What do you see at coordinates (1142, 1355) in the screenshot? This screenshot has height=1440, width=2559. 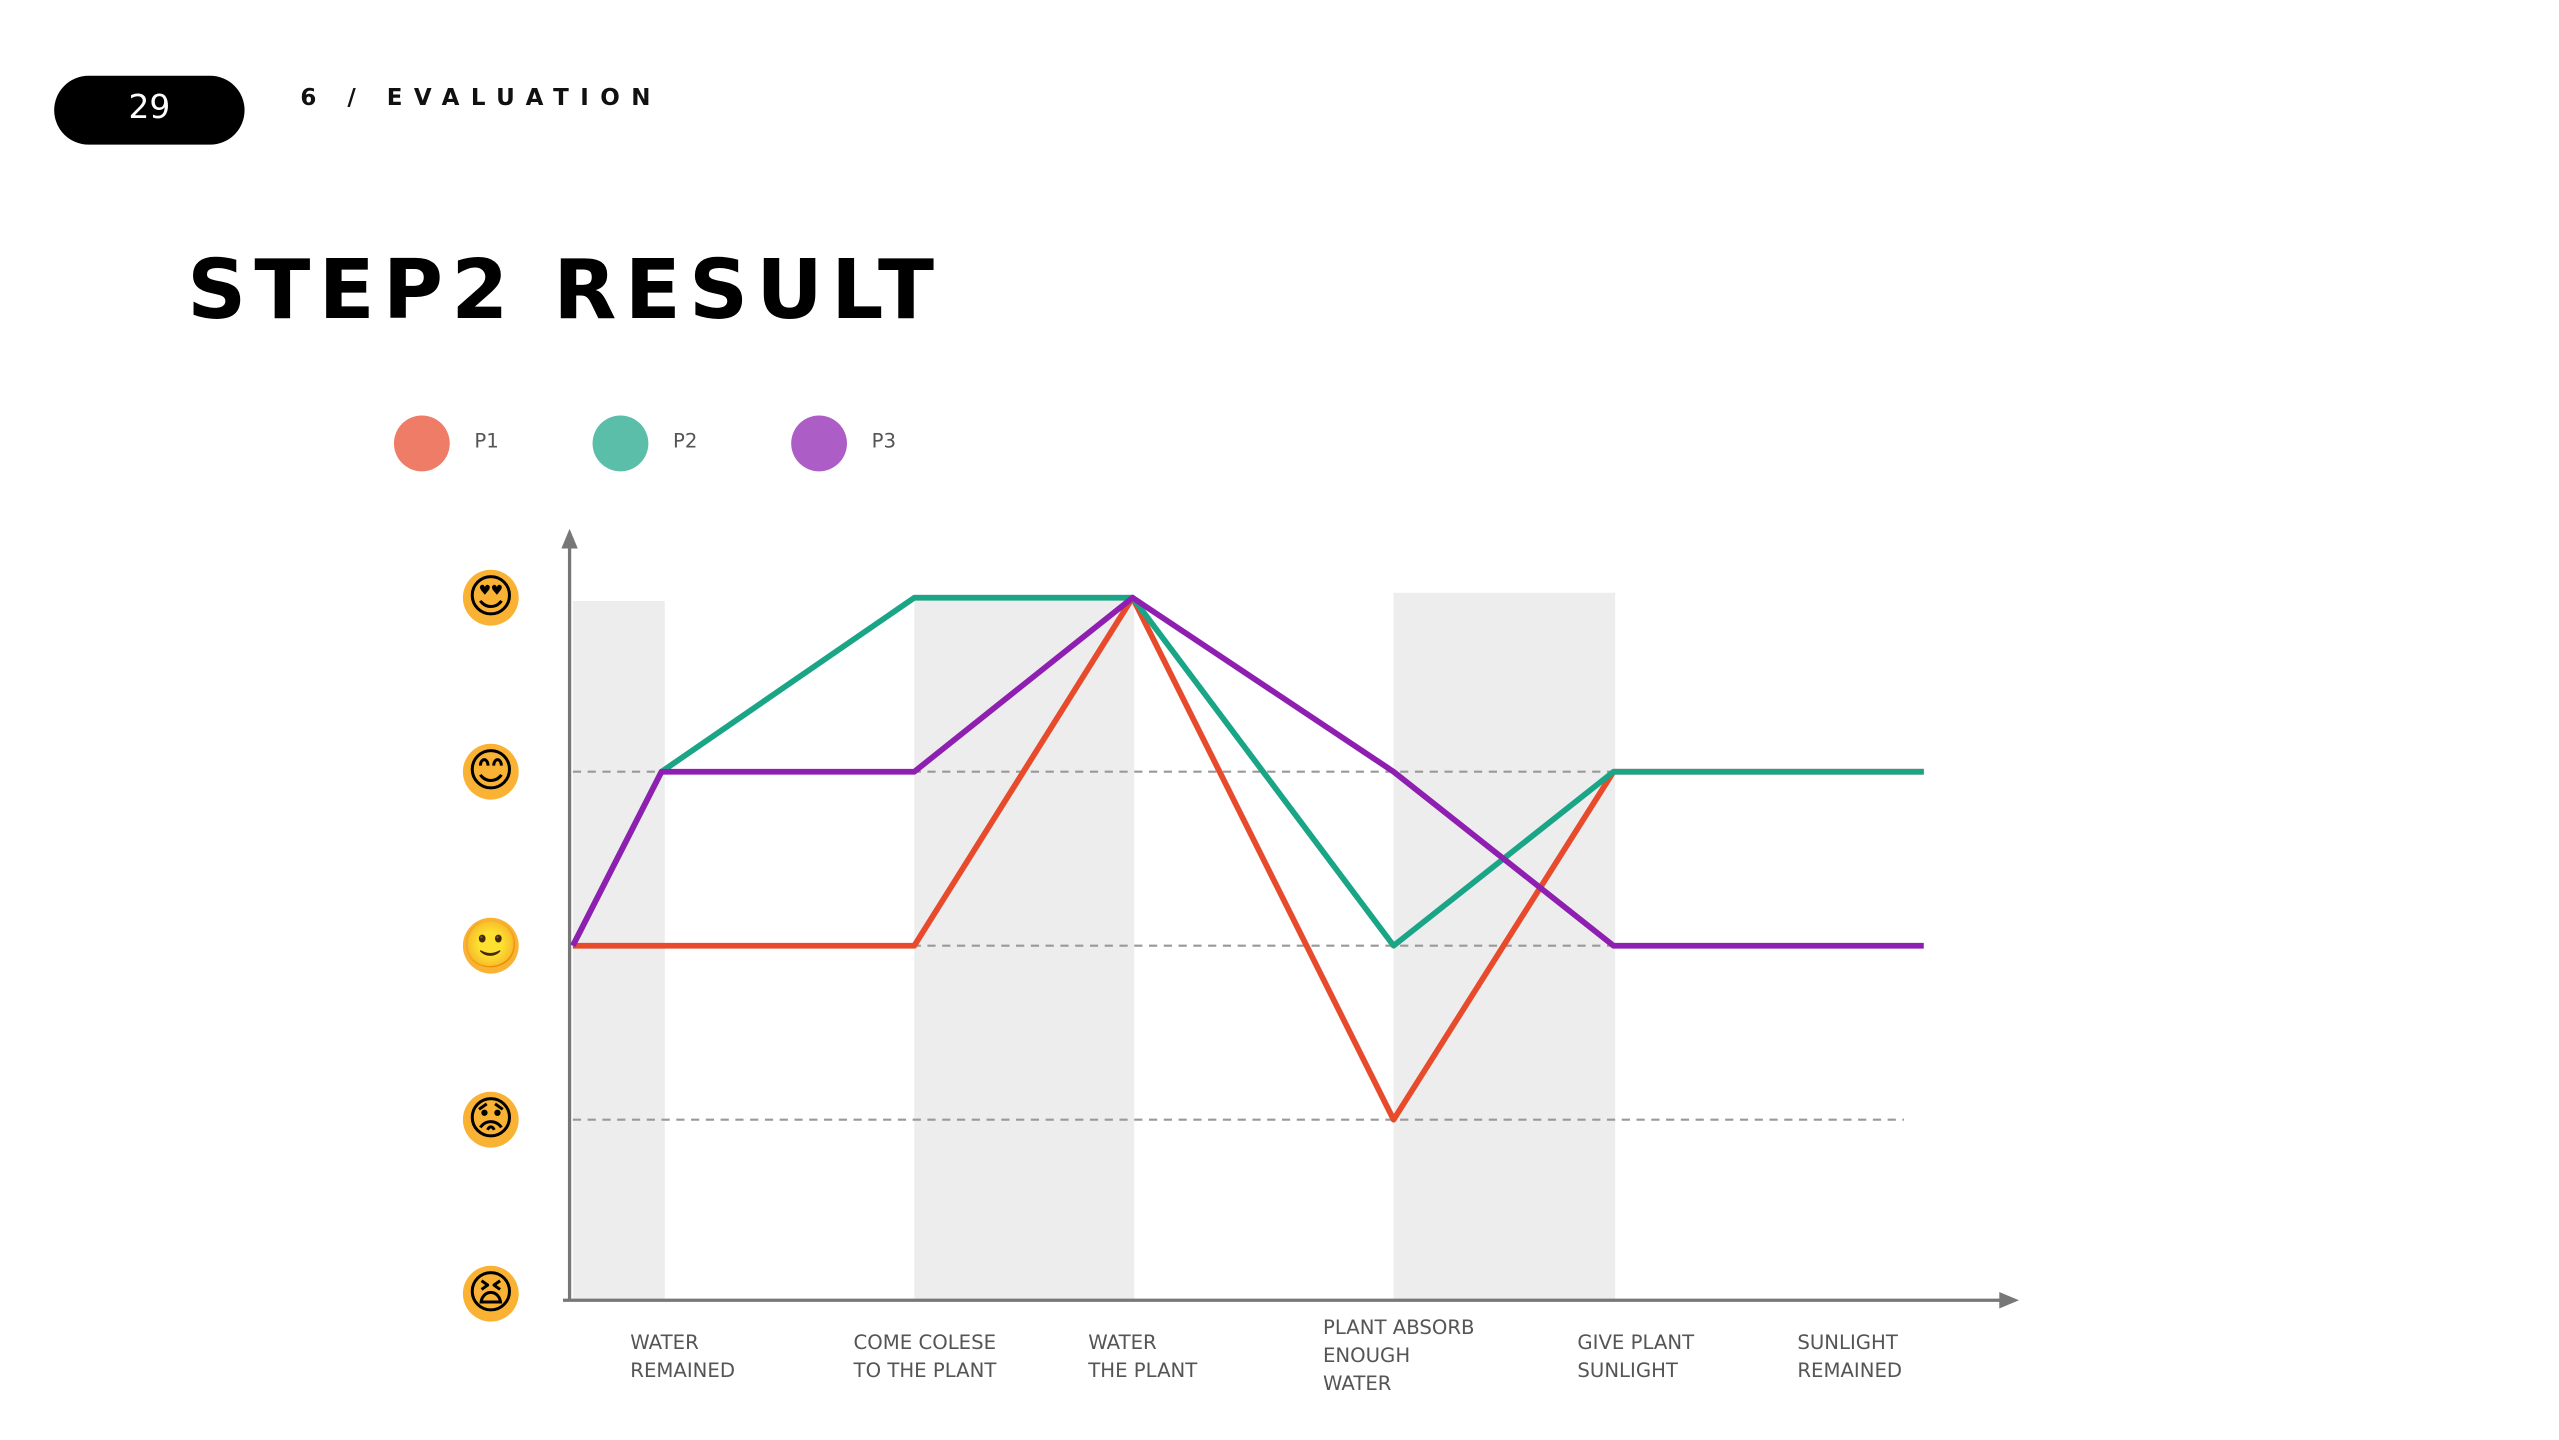 I see `x-tick-label: WATER THE PLANT` at bounding box center [1142, 1355].